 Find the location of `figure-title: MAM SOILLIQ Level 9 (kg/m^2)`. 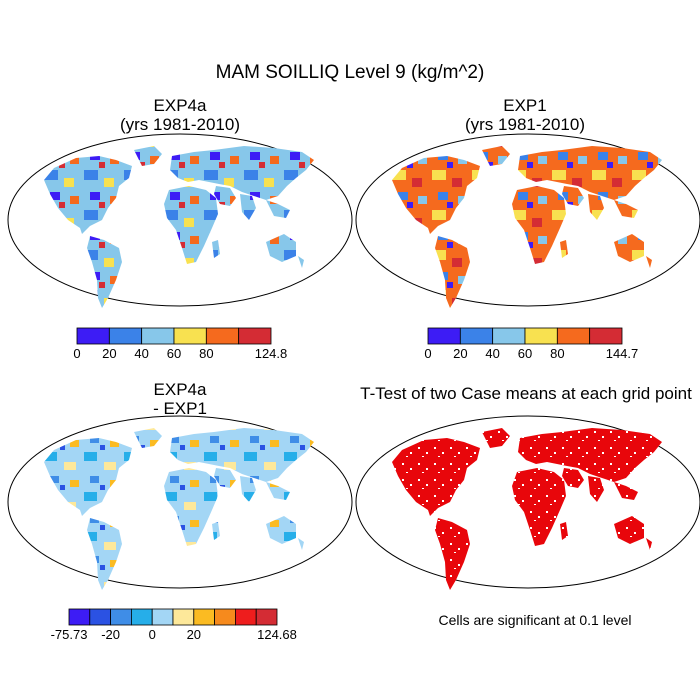

figure-title: MAM SOILLIQ Level 9 (kg/m^2) is located at coordinates (350, 72).